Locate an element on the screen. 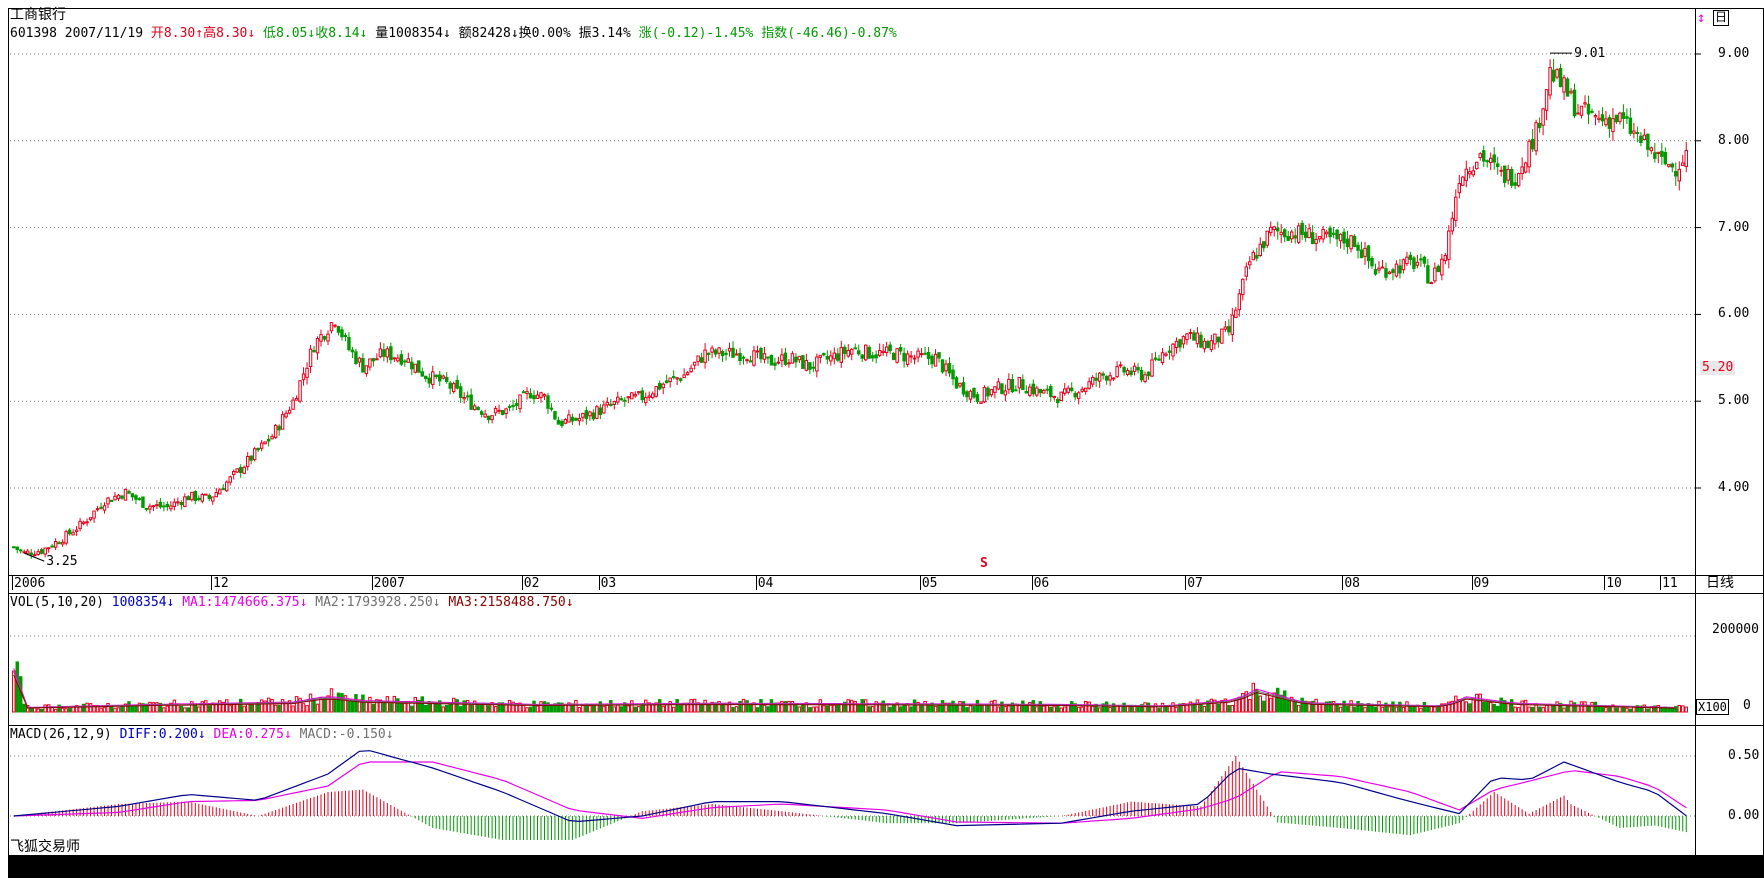 The image size is (1764, 890). macd-diff-line is located at coordinates (850, 788).